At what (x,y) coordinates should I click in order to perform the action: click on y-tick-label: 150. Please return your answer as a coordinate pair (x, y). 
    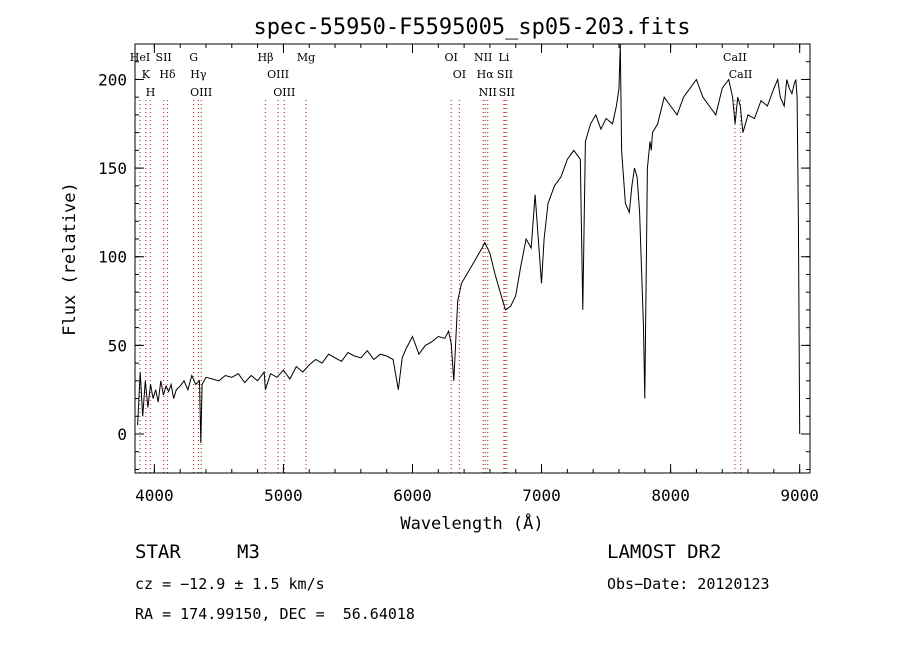
    Looking at the image, I should click on (112, 168).